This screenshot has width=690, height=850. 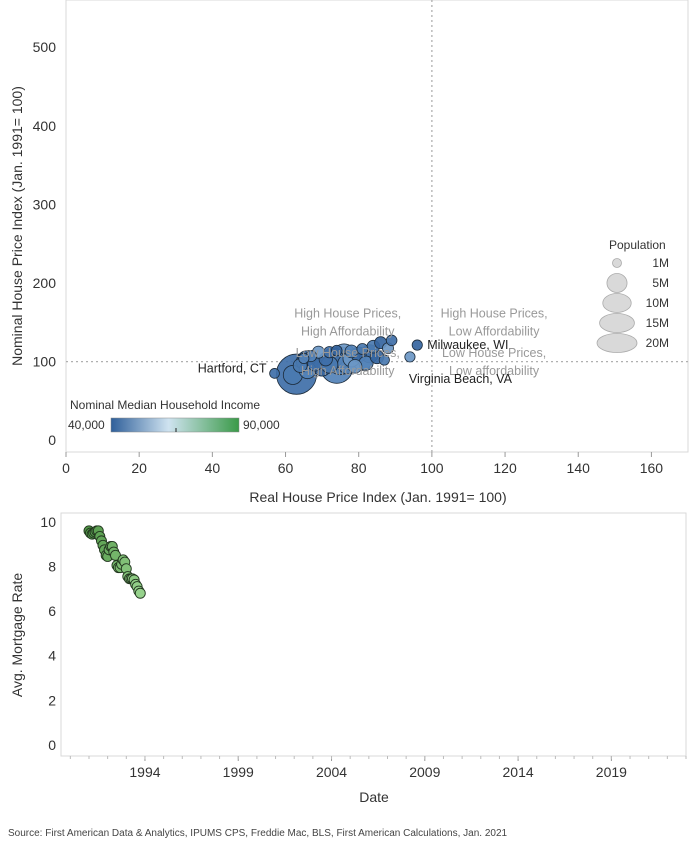 What do you see at coordinates (48, 633) in the screenshot?
I see `bottom-y-axis: 0 2 4 6 8 10` at bounding box center [48, 633].